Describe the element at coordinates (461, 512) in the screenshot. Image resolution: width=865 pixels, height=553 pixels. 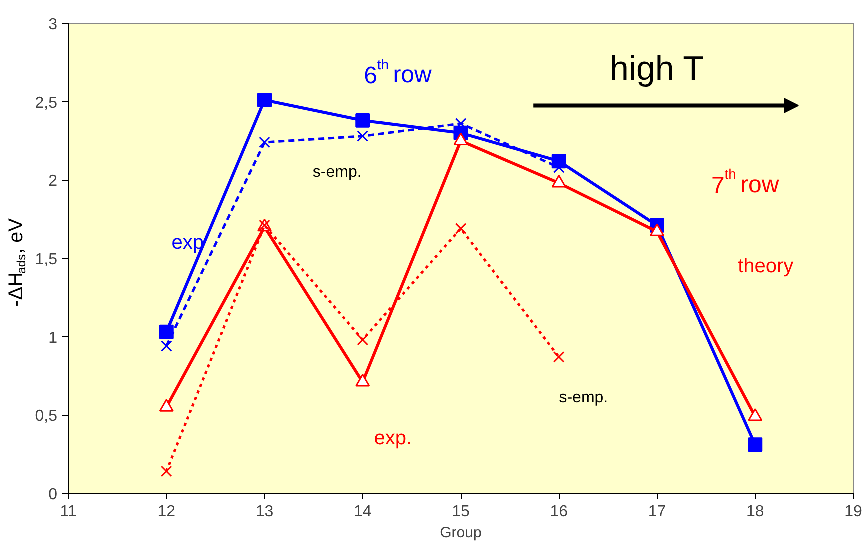
I see `x-tick-label: 15` at that location.